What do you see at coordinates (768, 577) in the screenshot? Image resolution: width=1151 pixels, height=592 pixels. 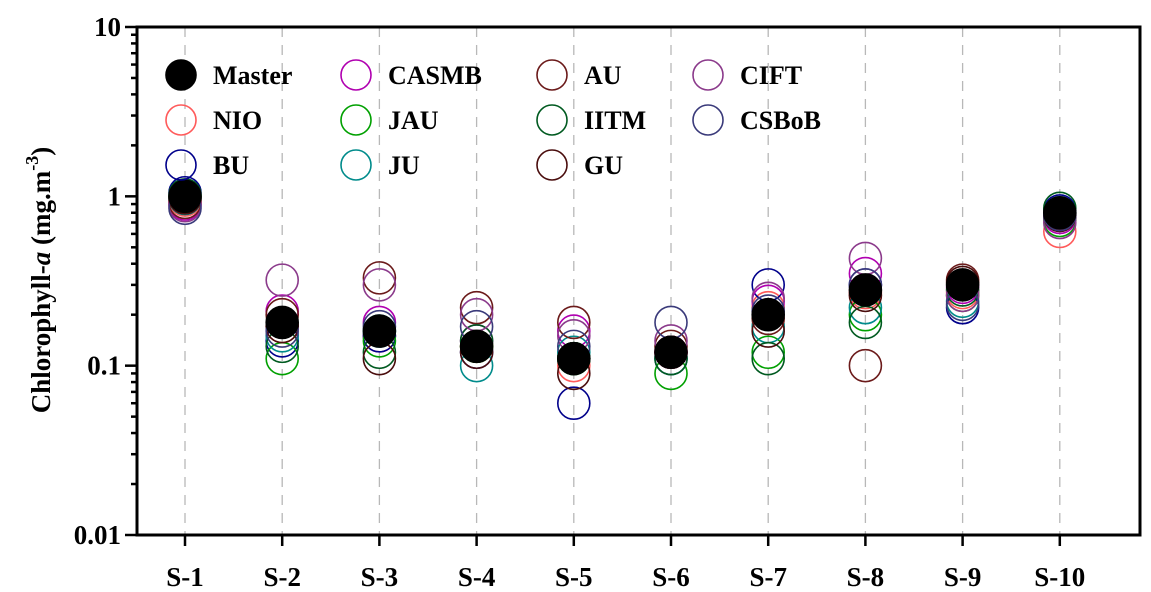 I see `x-tick-label: S-7` at bounding box center [768, 577].